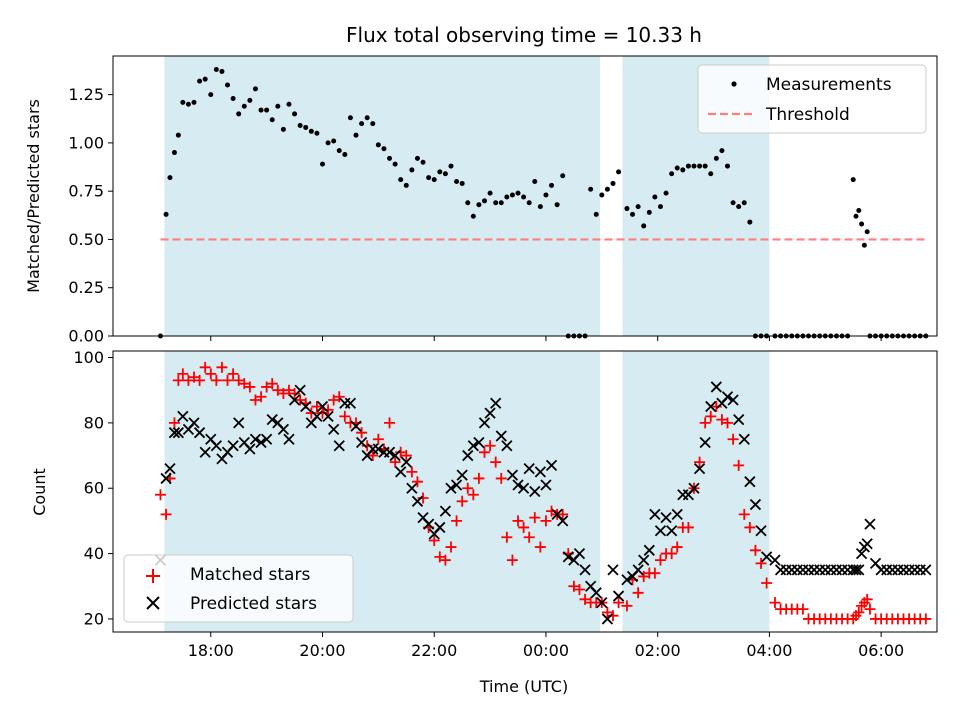  Describe the element at coordinates (33, 196) in the screenshot. I see `top-y-axis-label: Matched/Predicted stars` at that location.